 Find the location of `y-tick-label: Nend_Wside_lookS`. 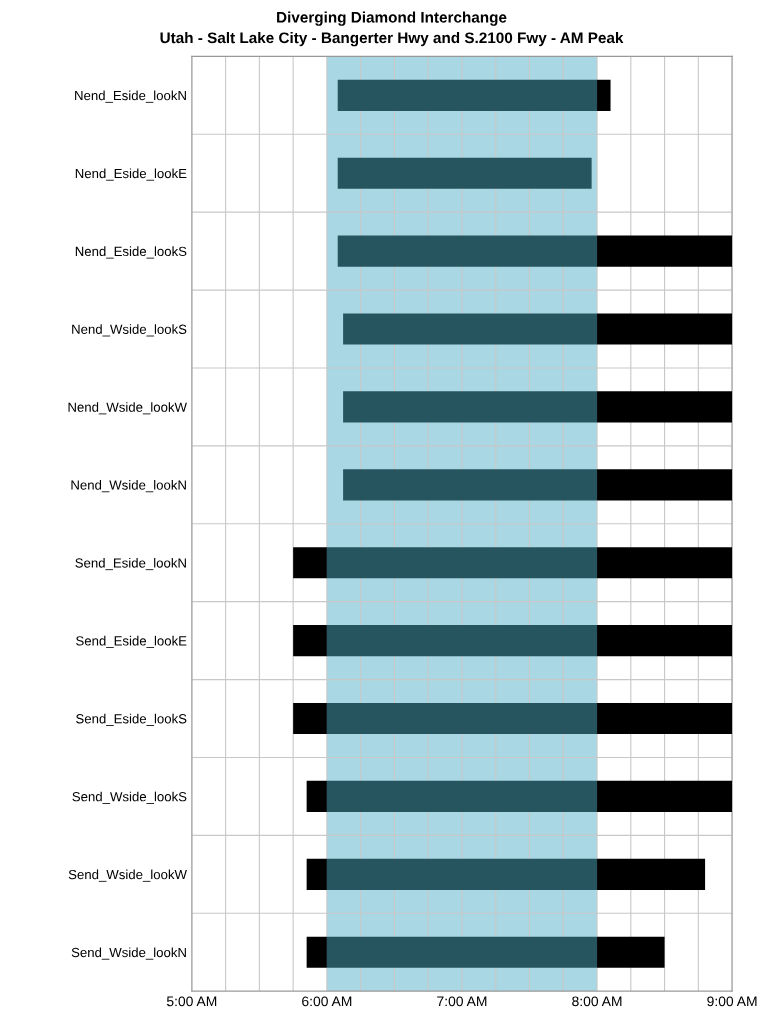

y-tick-label: Nend_Wside_lookS is located at coordinates (129, 330).